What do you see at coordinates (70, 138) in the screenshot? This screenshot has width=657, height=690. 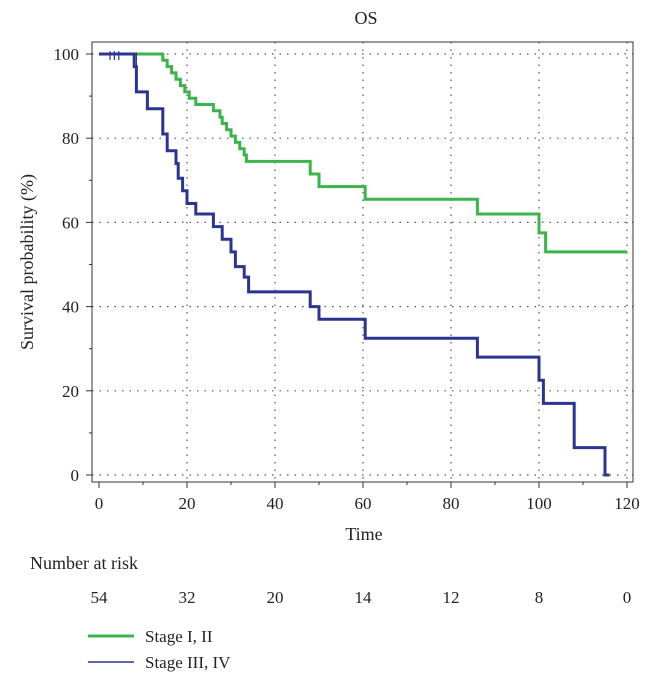 I see `y-tick-label: 80` at bounding box center [70, 138].